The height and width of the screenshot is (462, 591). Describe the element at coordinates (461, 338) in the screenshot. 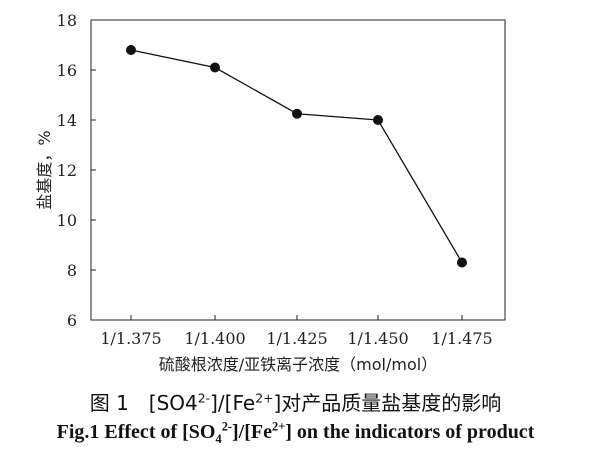

I see `x-tick-label: 1/1.475` at that location.